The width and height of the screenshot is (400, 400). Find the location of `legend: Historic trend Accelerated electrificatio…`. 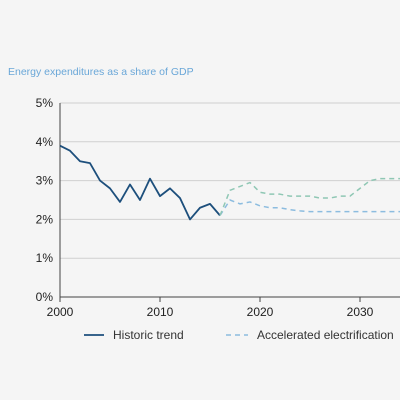

legend: Historic trend Accelerated electrificatio… is located at coordinates (239, 335).